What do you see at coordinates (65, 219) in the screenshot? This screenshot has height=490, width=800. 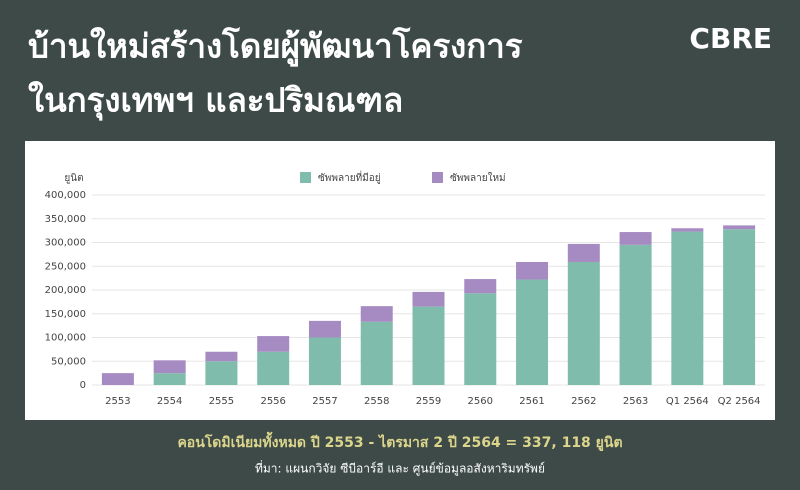 I see `y-tick-label: 350,000` at bounding box center [65, 219].